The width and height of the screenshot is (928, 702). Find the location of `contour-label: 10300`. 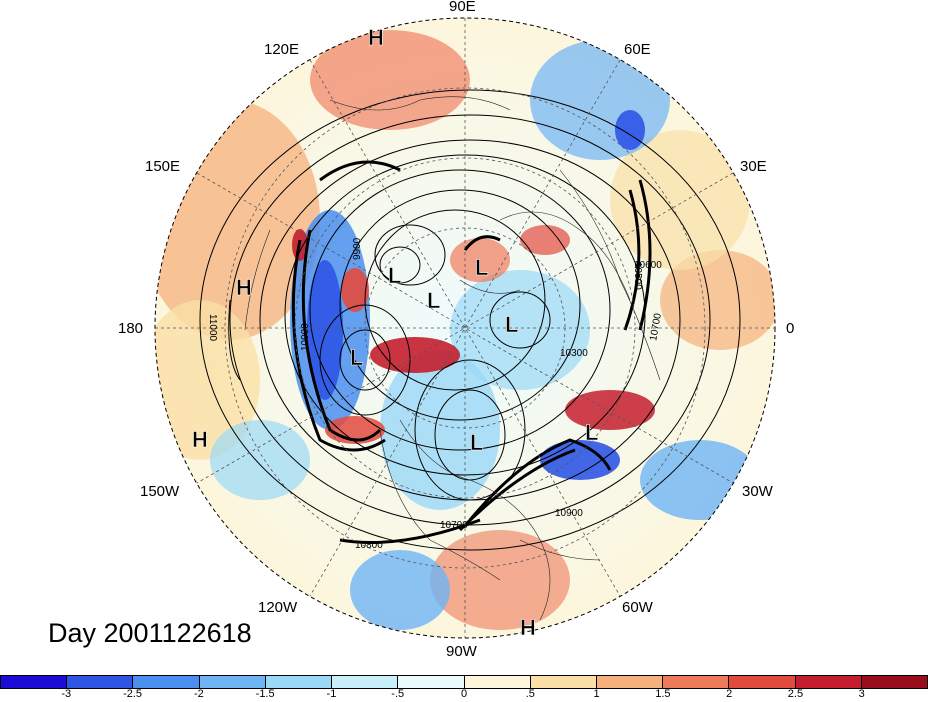

contour-label: 10300 is located at coordinates (574, 353).